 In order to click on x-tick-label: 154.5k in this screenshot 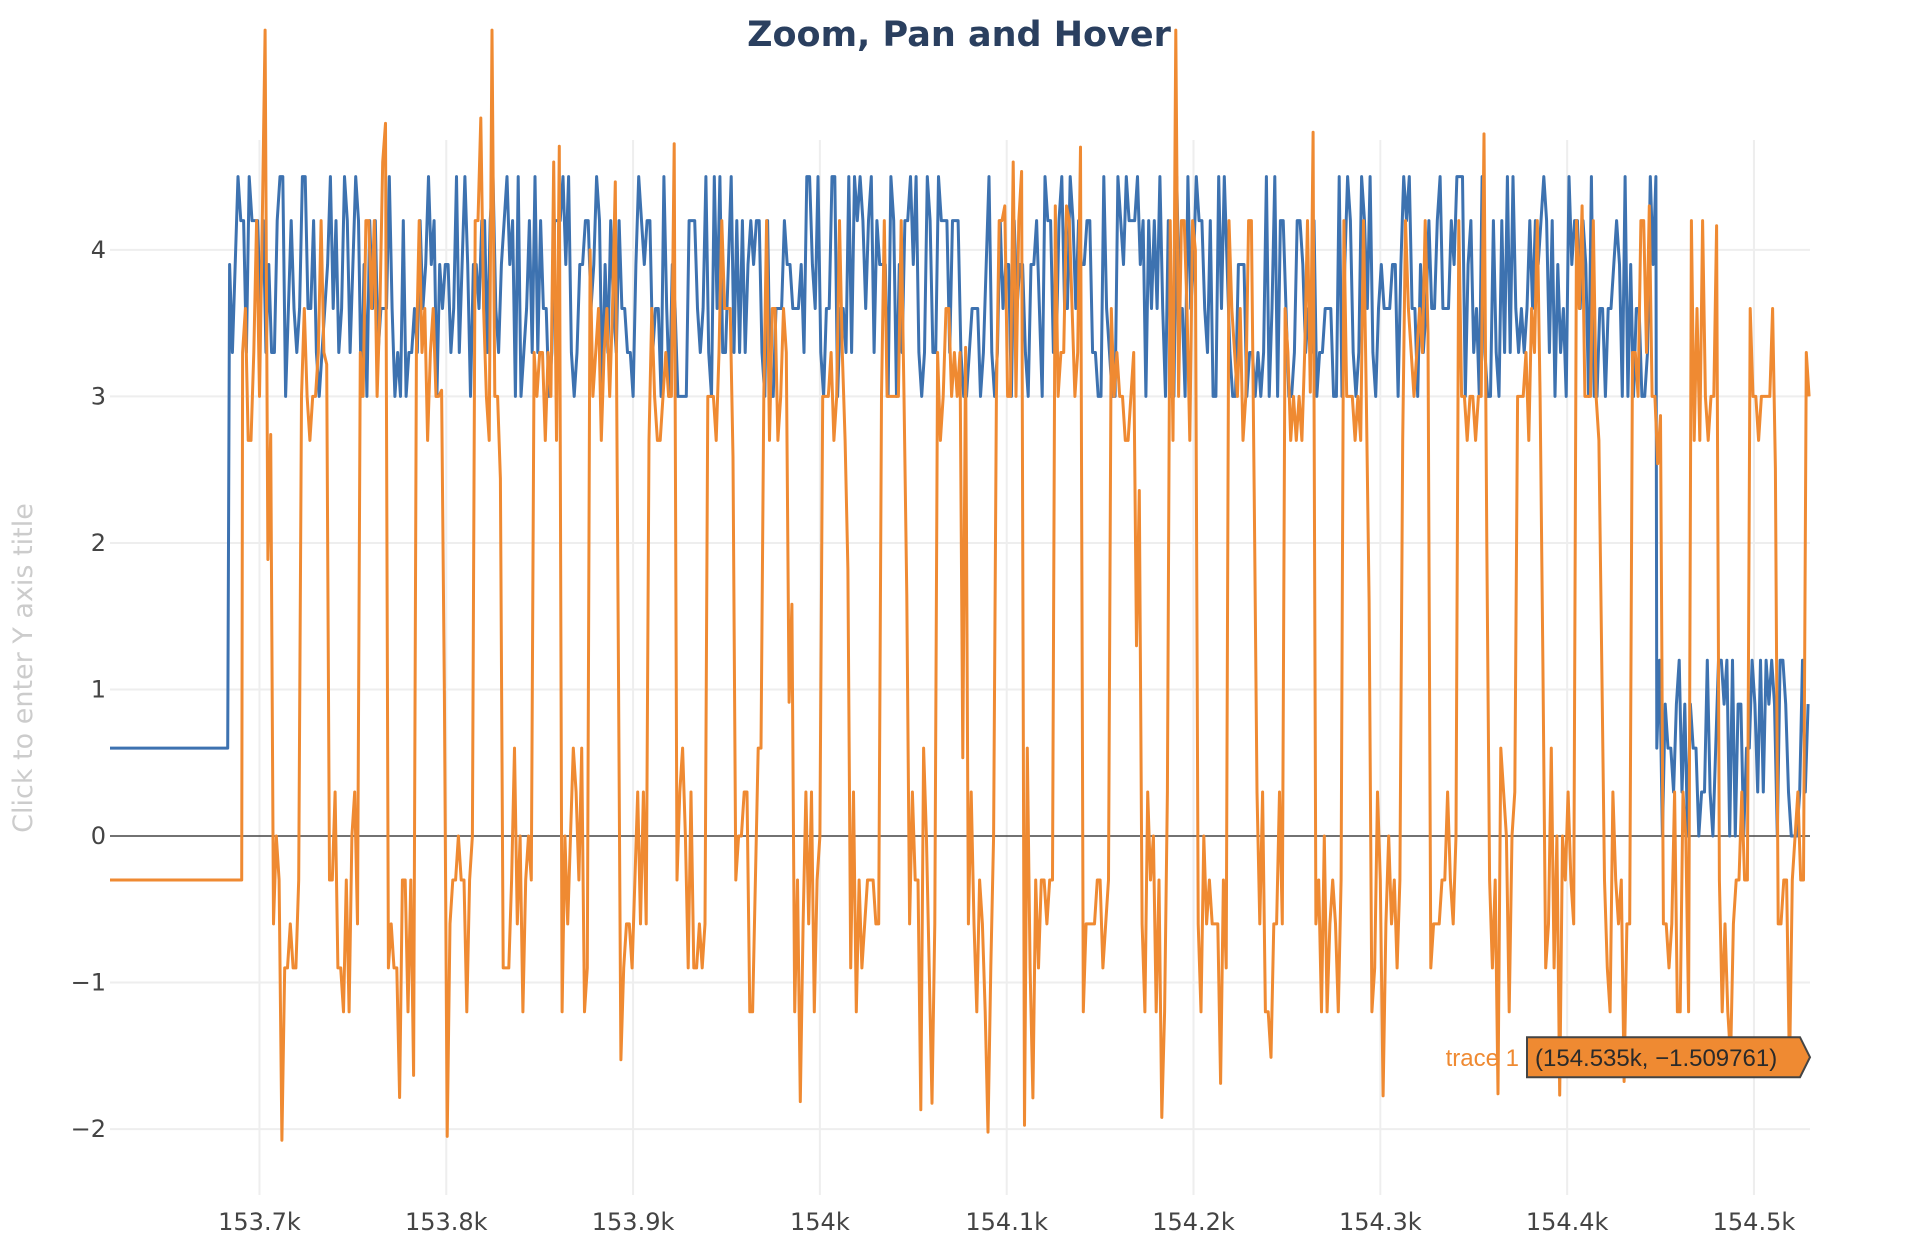, I will do `click(1754, 1222)`.